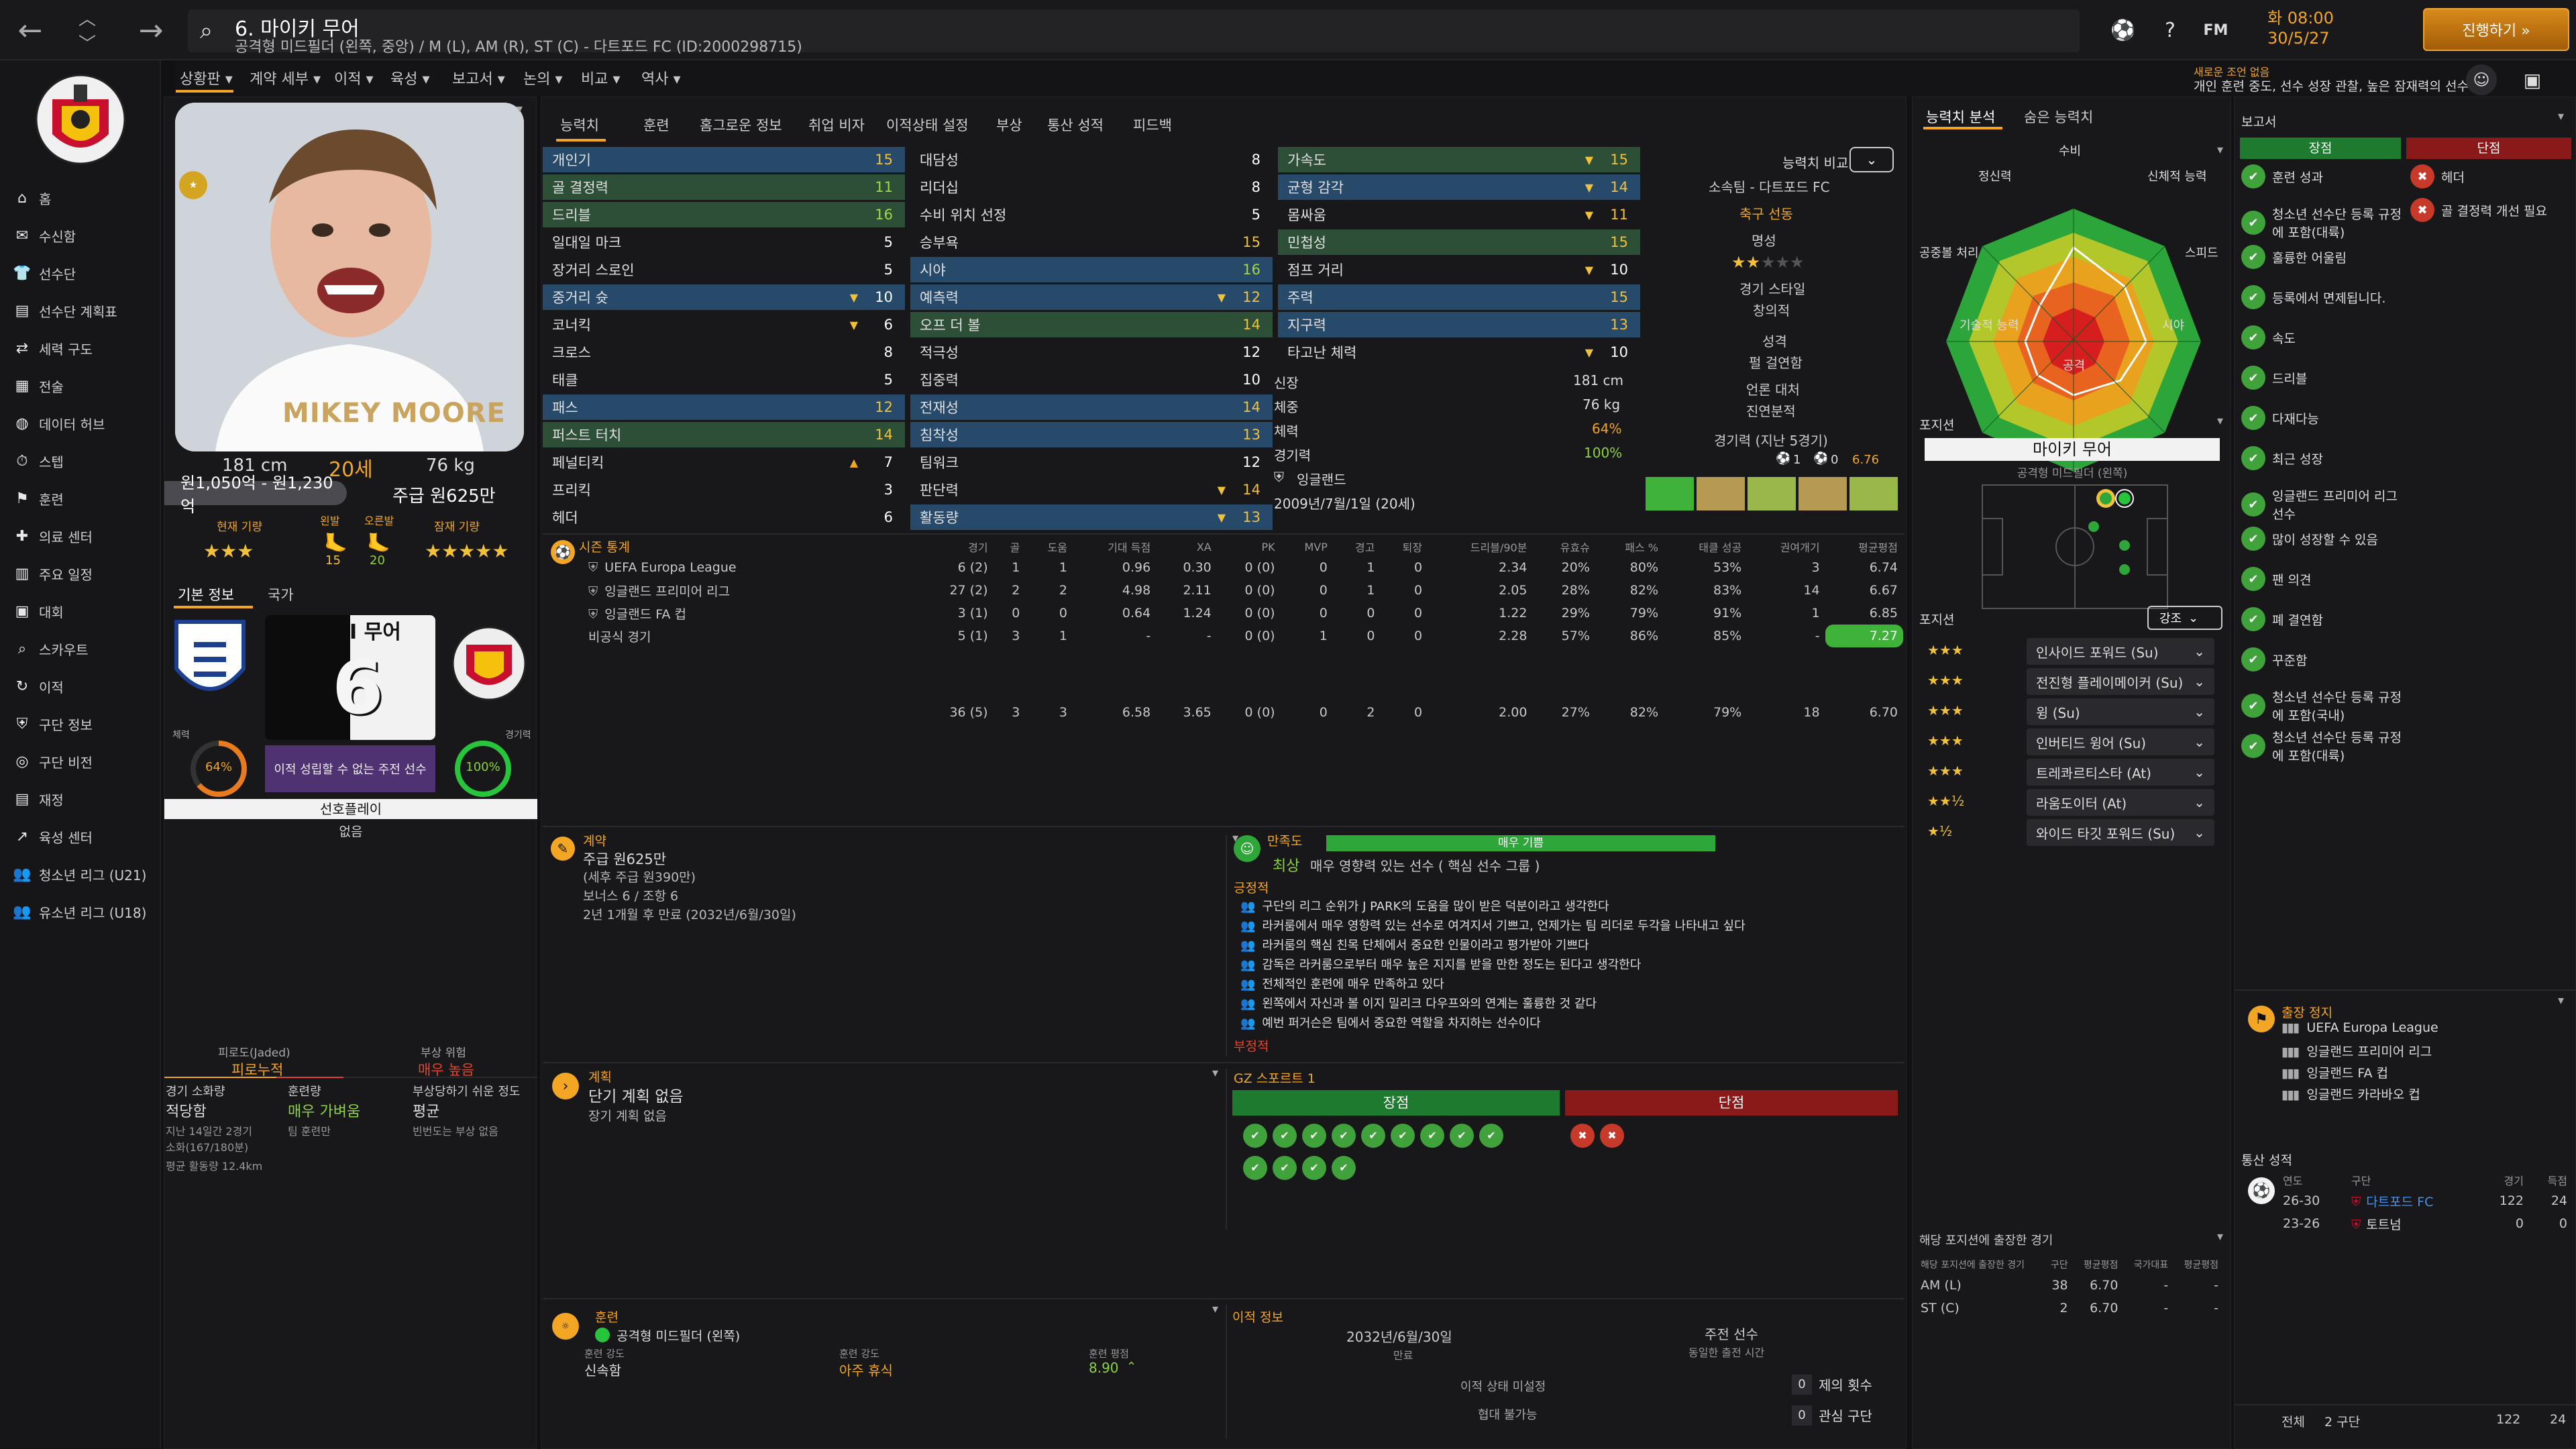  Describe the element at coordinates (2321, 504) in the screenshot. I see `report-pro-item: ✔ 잉글랜드 프리미어 리그 선수` at that location.